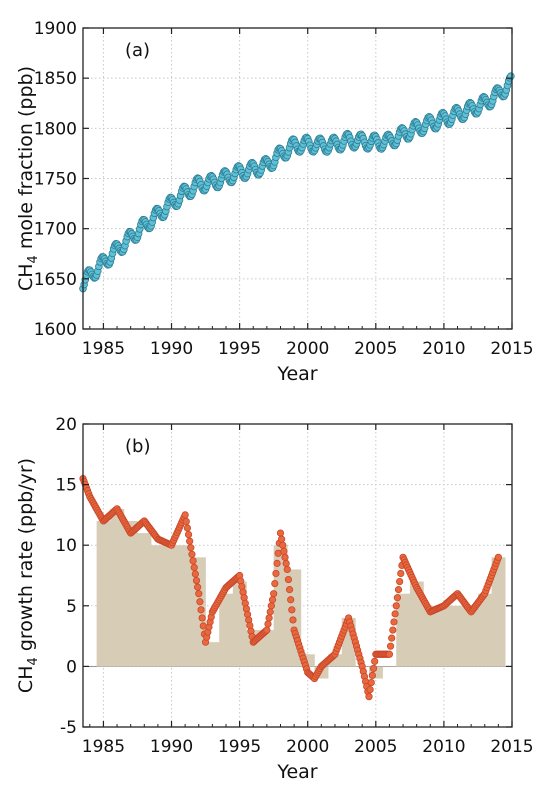 The image size is (560, 804). What do you see at coordinates (55, 180) in the screenshot?
I see `panel-a-ytick-label: 1750` at bounding box center [55, 180].